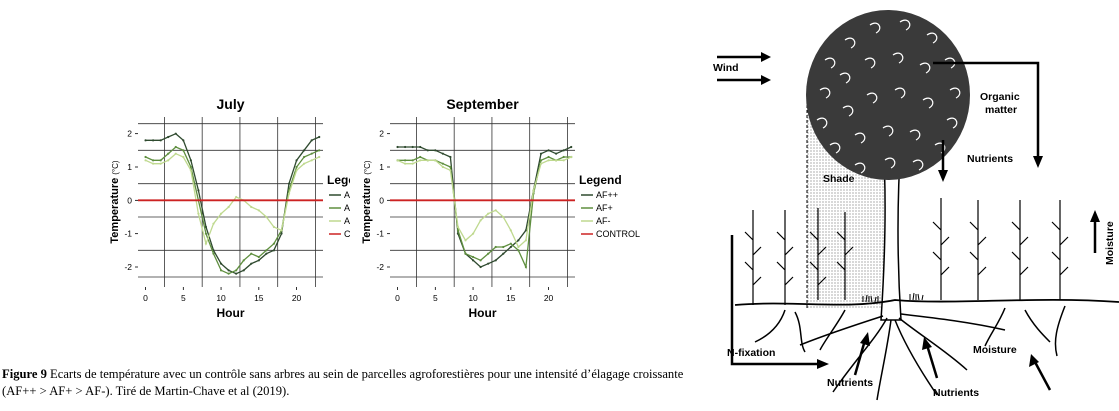  I want to click on organic-matter-label-2: matter, so click(1001, 110).